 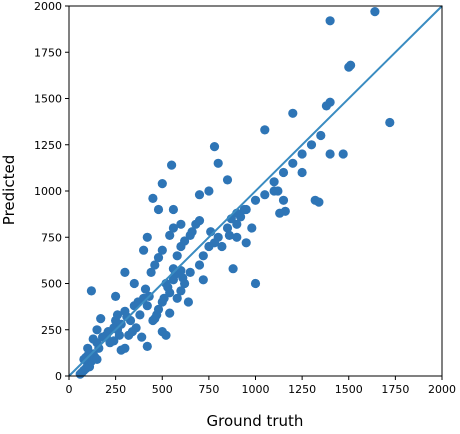 I want to click on x-tick-label: 1500, so click(x=349, y=389).